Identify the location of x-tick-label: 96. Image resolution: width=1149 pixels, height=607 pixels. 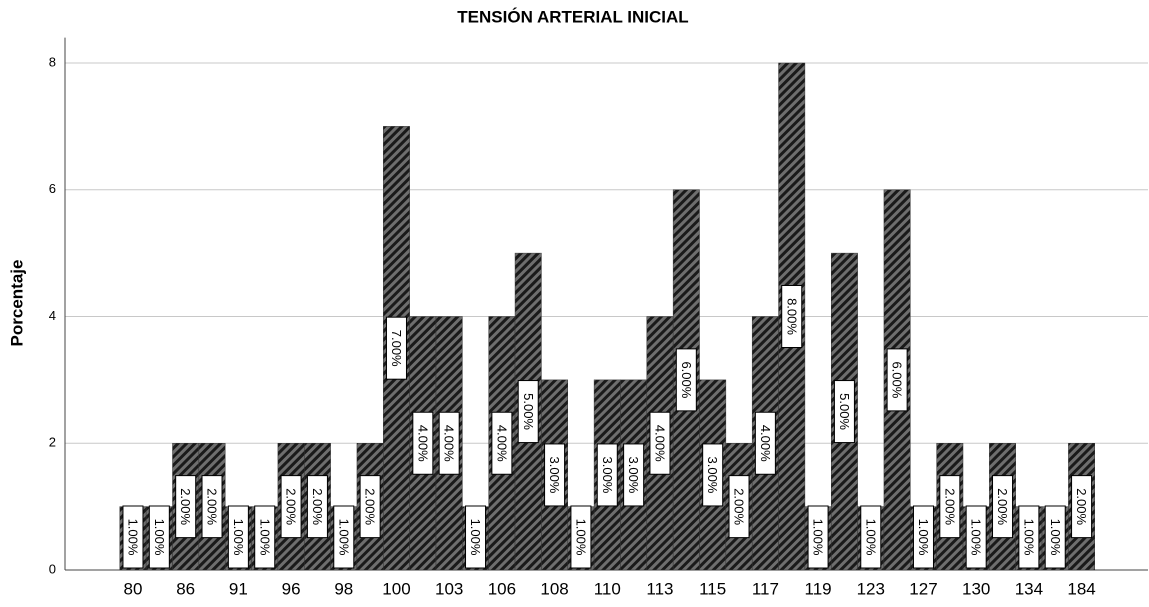
(291, 588).